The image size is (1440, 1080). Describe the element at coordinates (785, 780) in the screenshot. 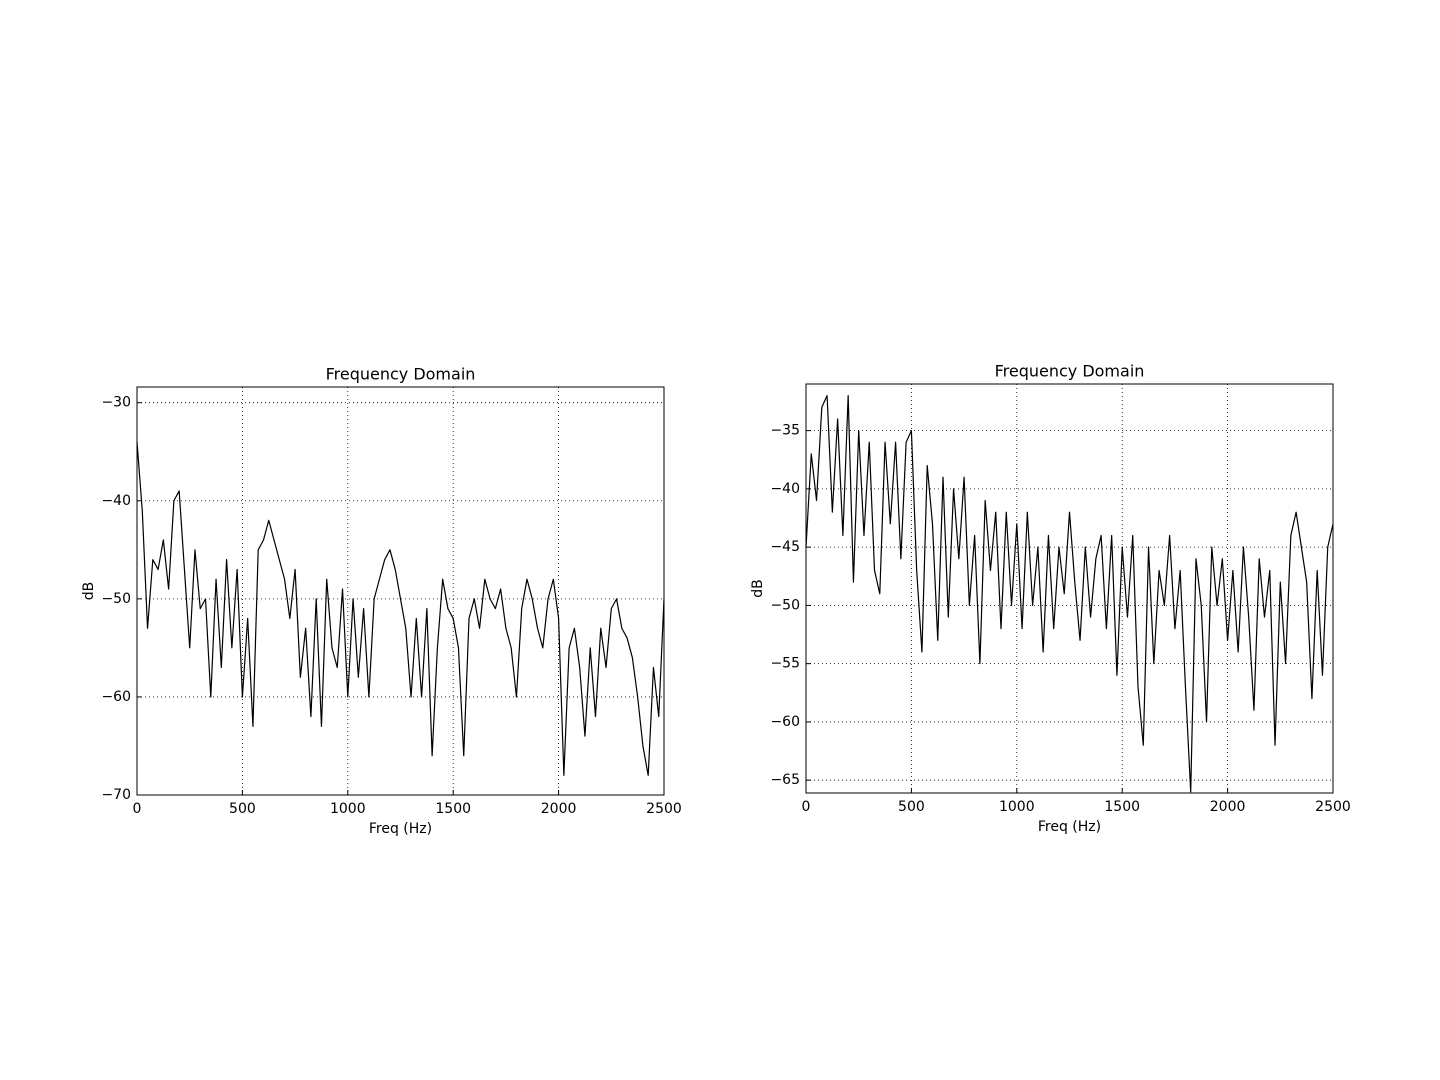

I see `y-tick-label: −65` at that location.